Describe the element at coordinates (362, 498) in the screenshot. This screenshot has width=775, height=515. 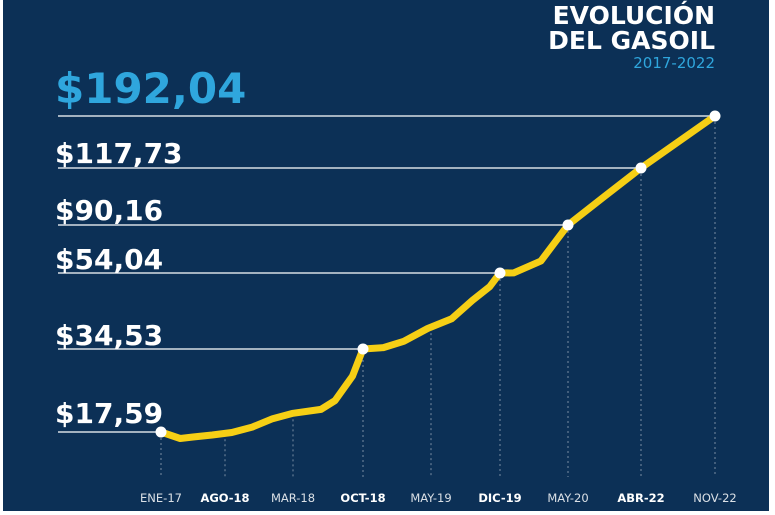
I see `x-label-3: OCT-18` at that location.